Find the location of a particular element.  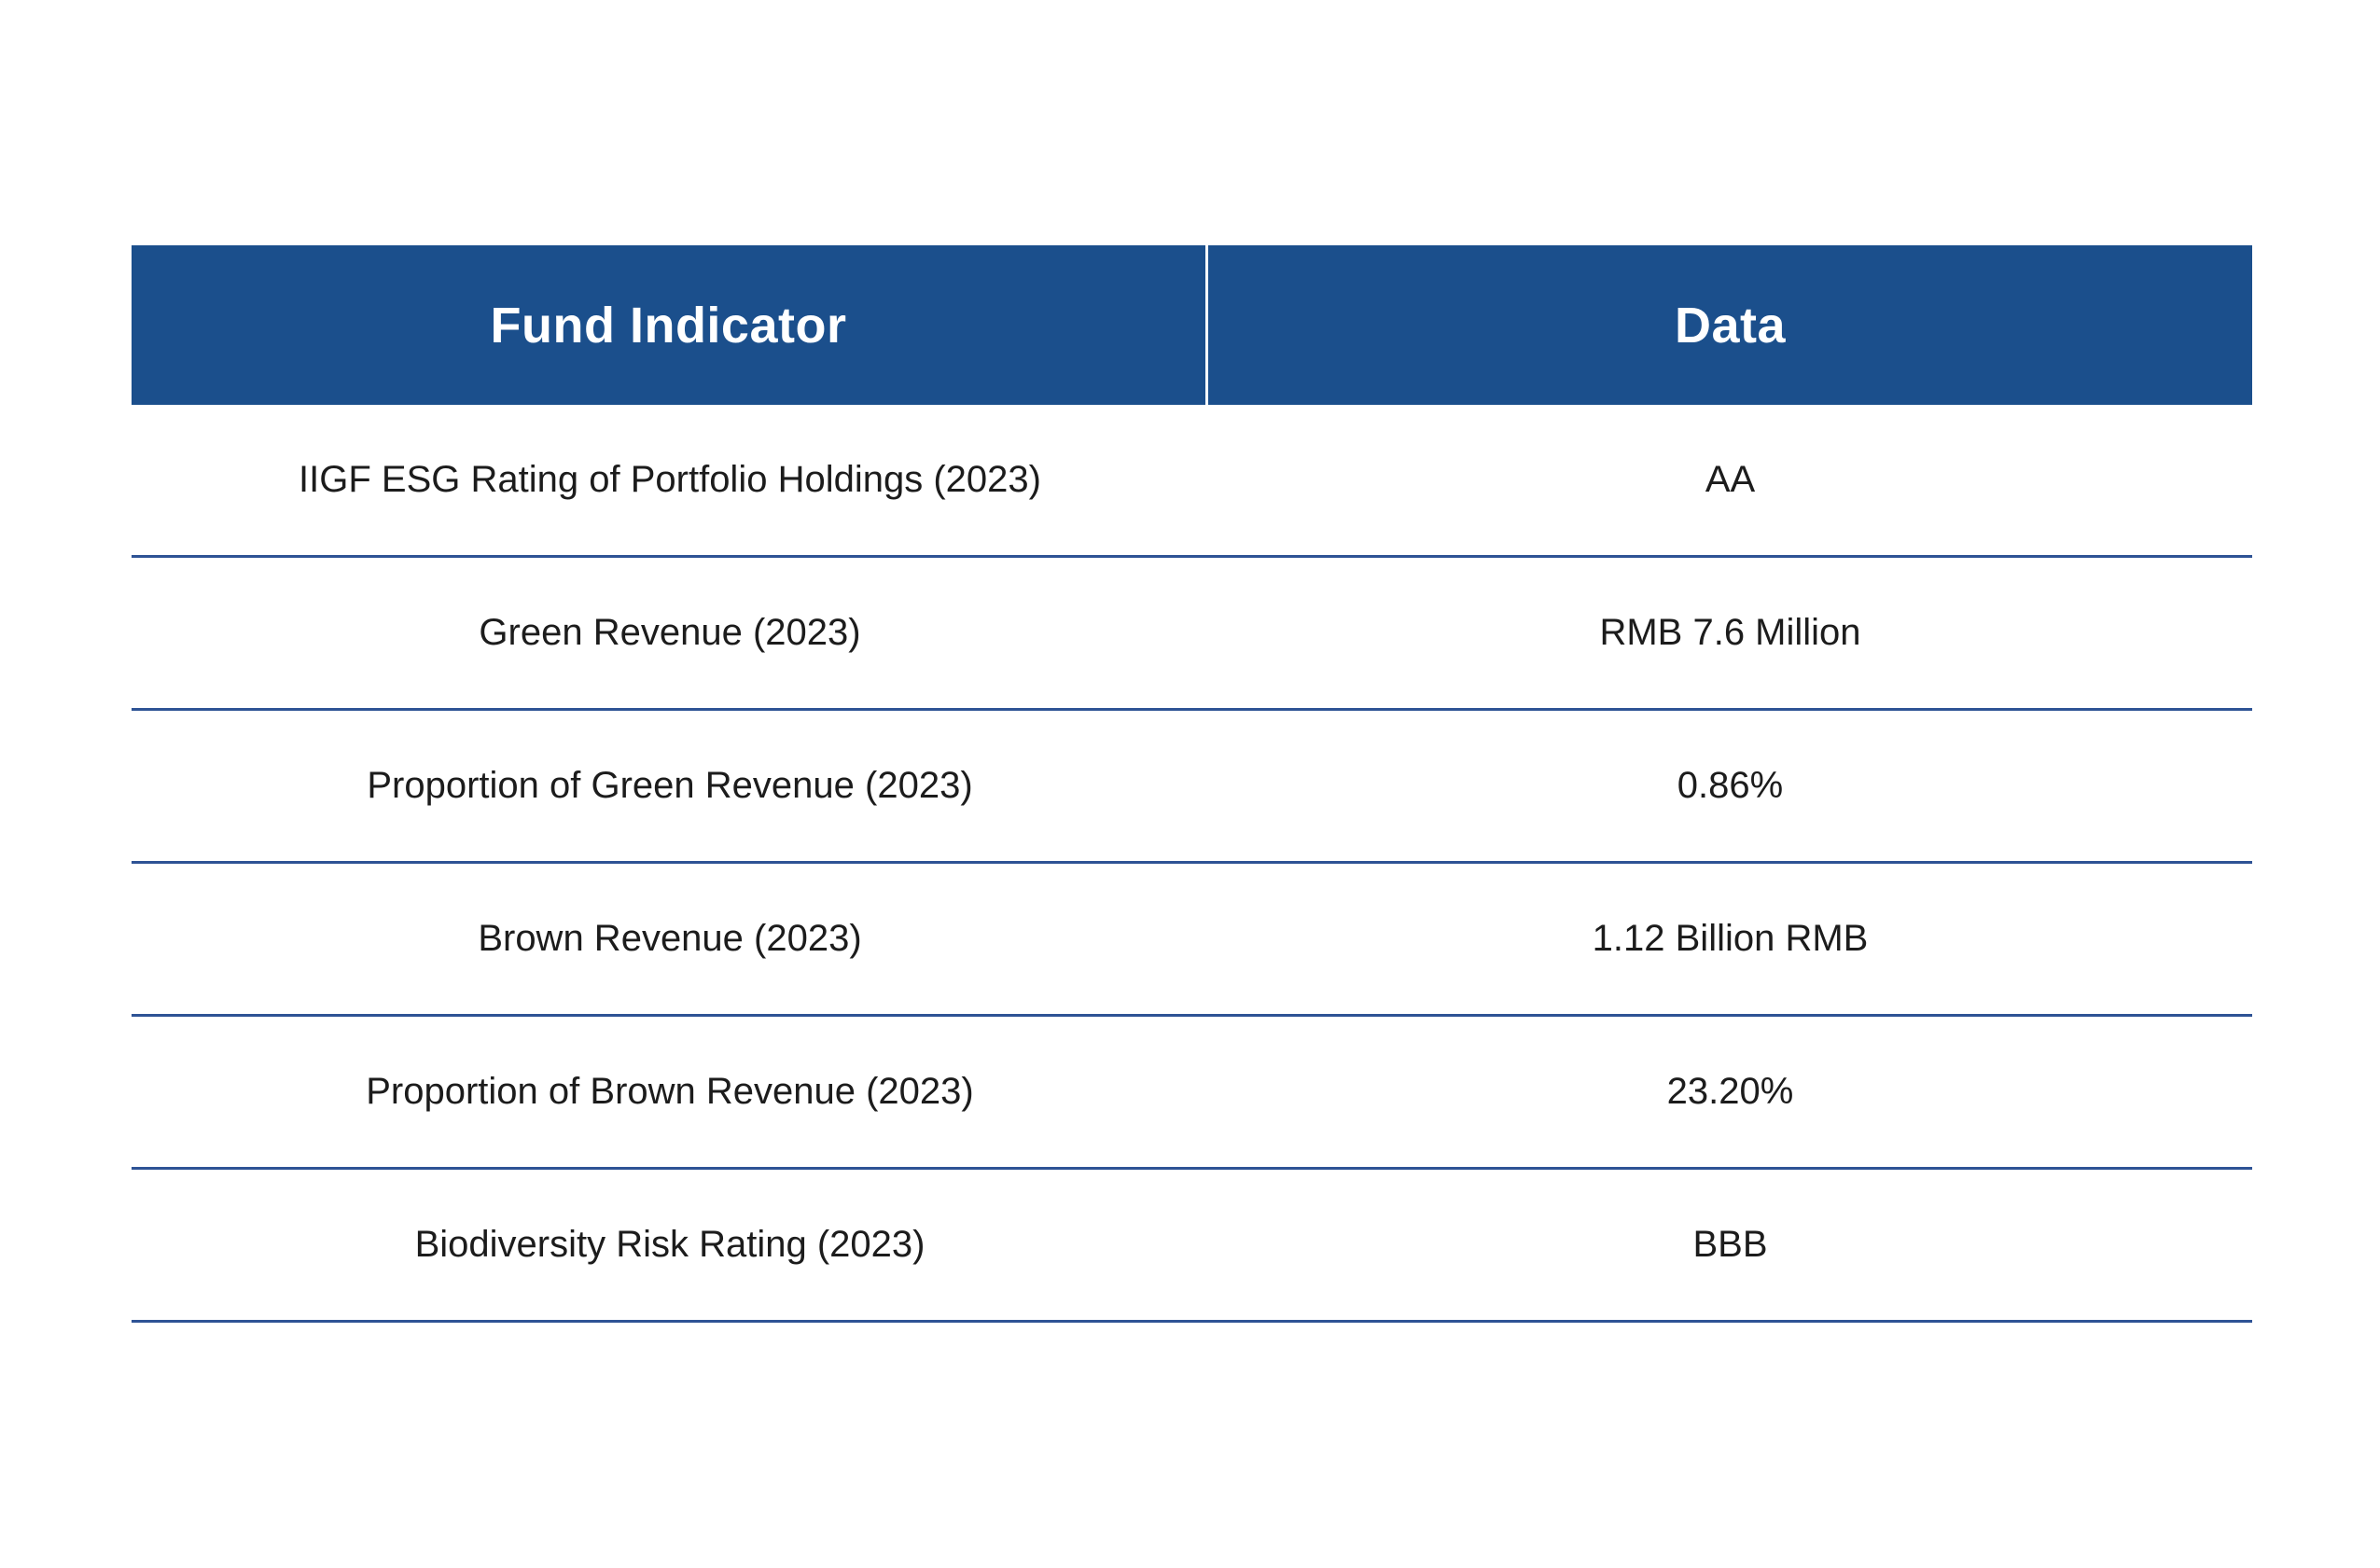

table-header-row: Fund Indicator Data is located at coordinates (1192, 325).